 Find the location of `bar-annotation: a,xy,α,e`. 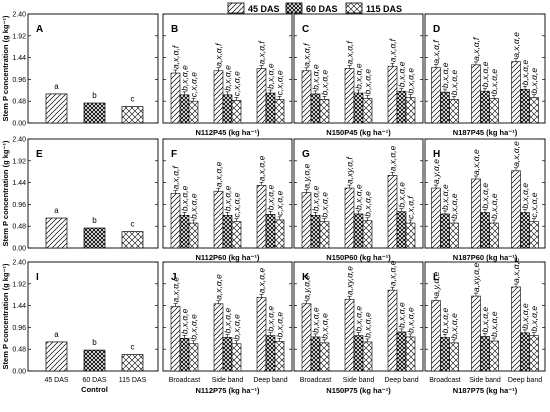

bar-annotation: a,xy,α,e is located at coordinates (350, 281).